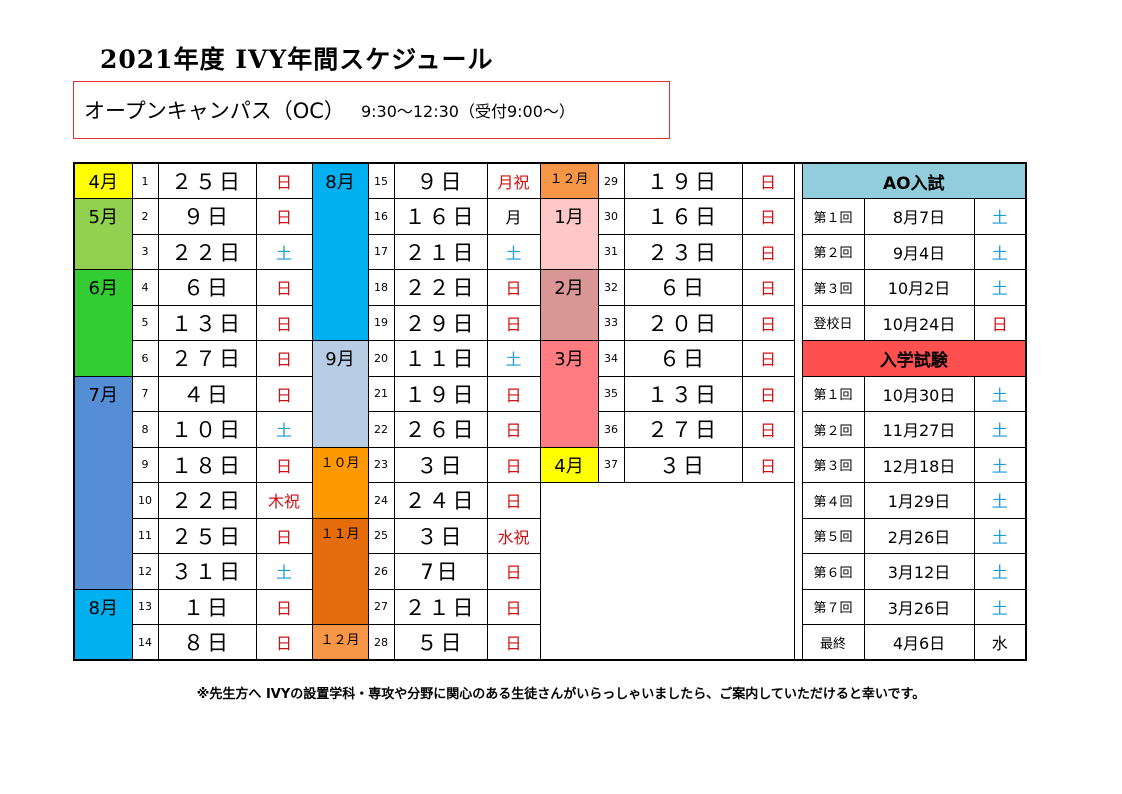 This screenshot has height=794, width=1122. I want to click on session-date: ２９日, so click(440, 322).